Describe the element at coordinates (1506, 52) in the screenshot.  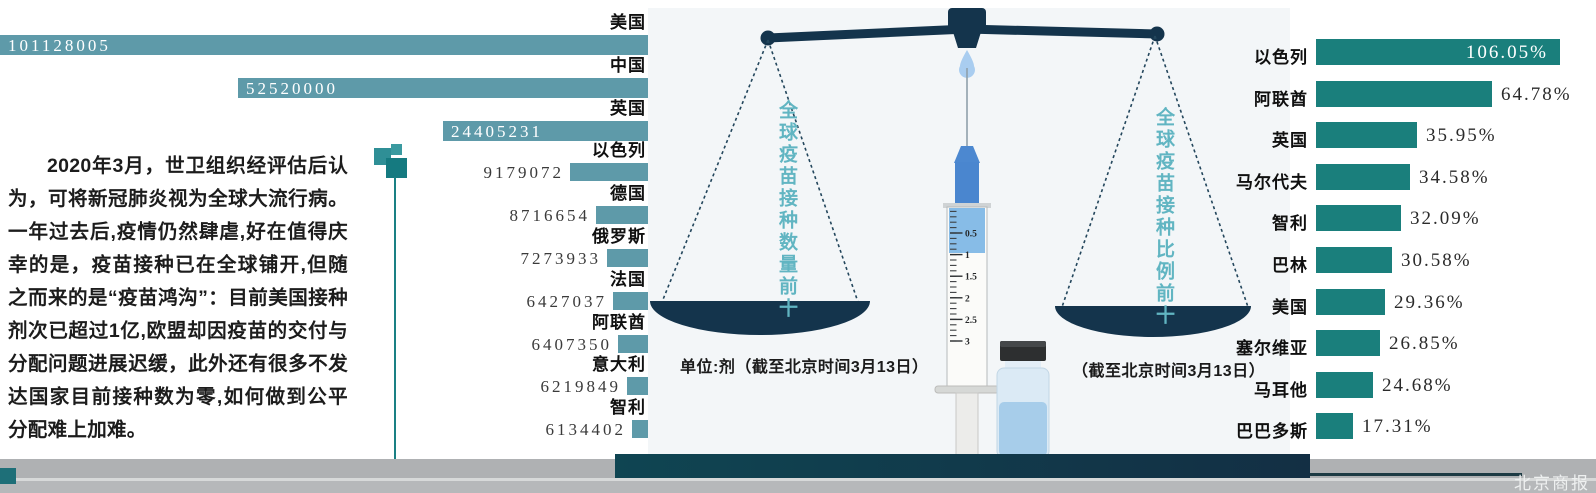
I see `ratio-chart-value: 106.05%` at that location.